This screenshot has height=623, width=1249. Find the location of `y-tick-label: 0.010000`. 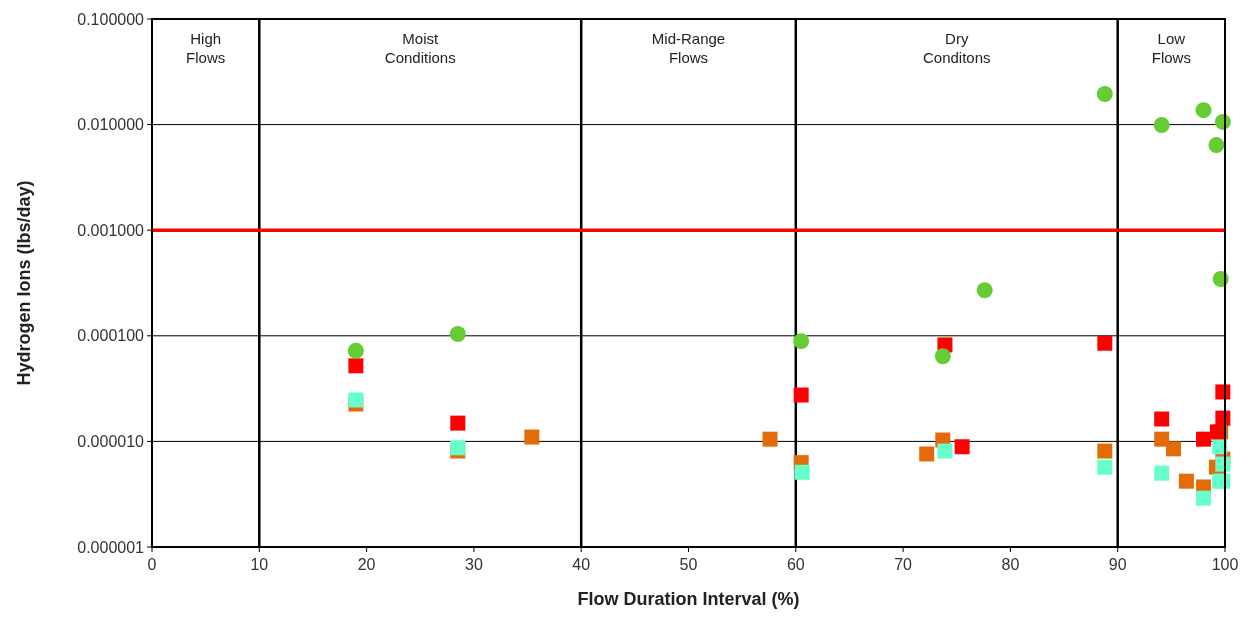

y-tick-label: 0.010000 is located at coordinates (111, 125).